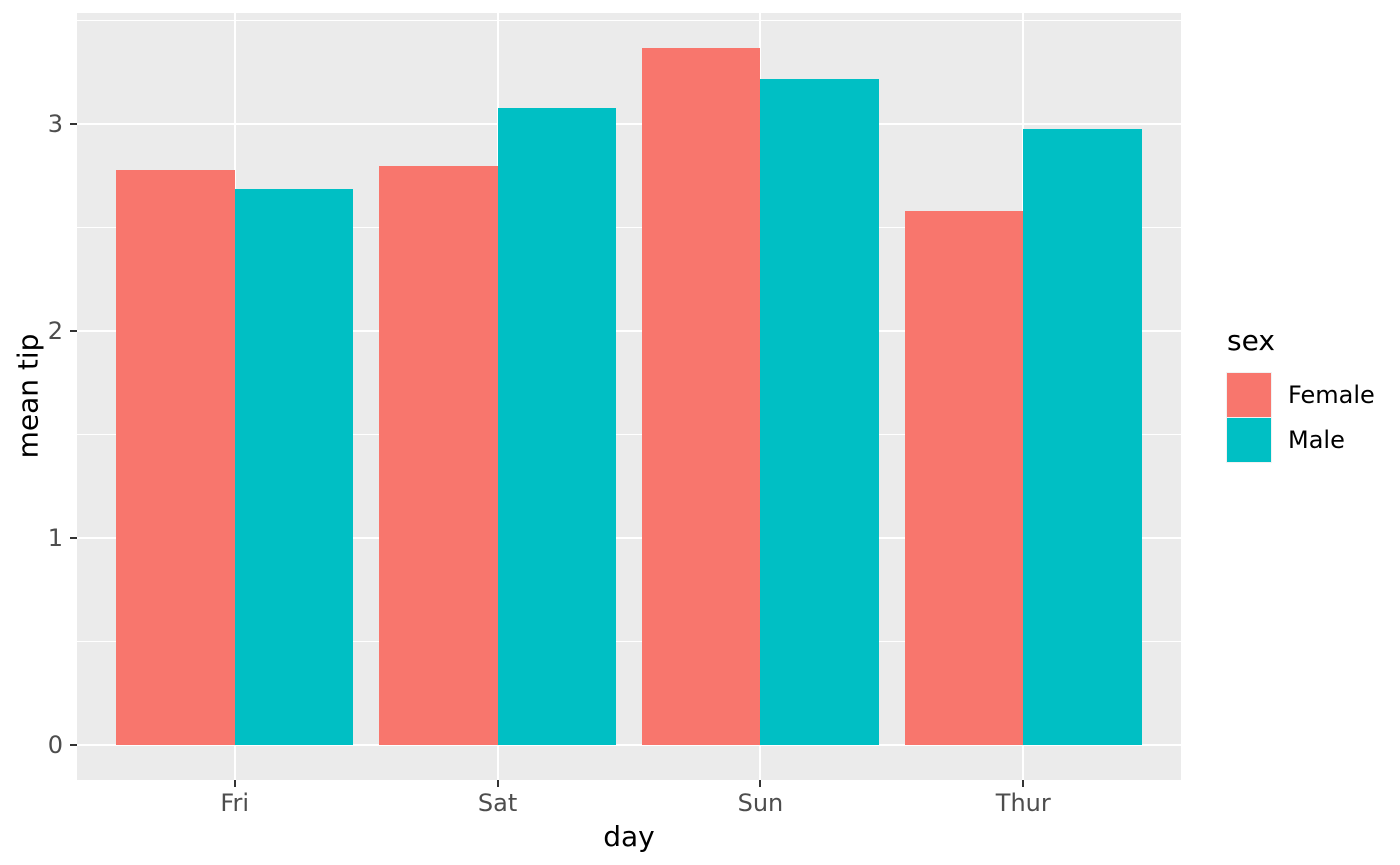  What do you see at coordinates (964, 478) in the screenshot?
I see `bar-Thur-Female` at bounding box center [964, 478].